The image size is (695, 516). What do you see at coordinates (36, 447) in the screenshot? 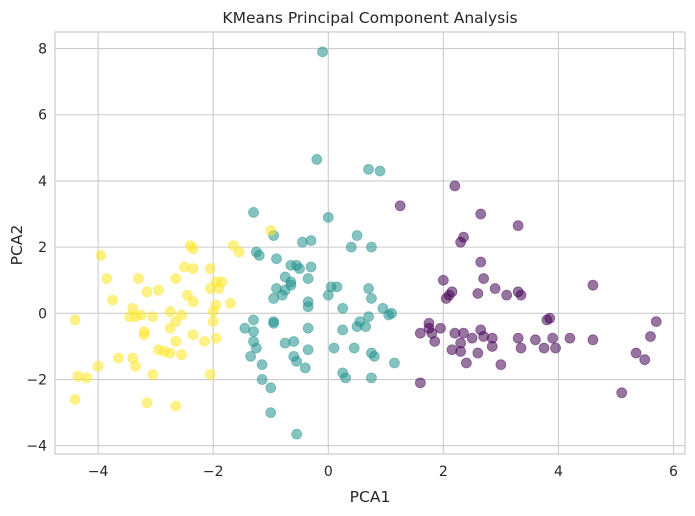
I see `y-tick-label: −4` at bounding box center [36, 447].